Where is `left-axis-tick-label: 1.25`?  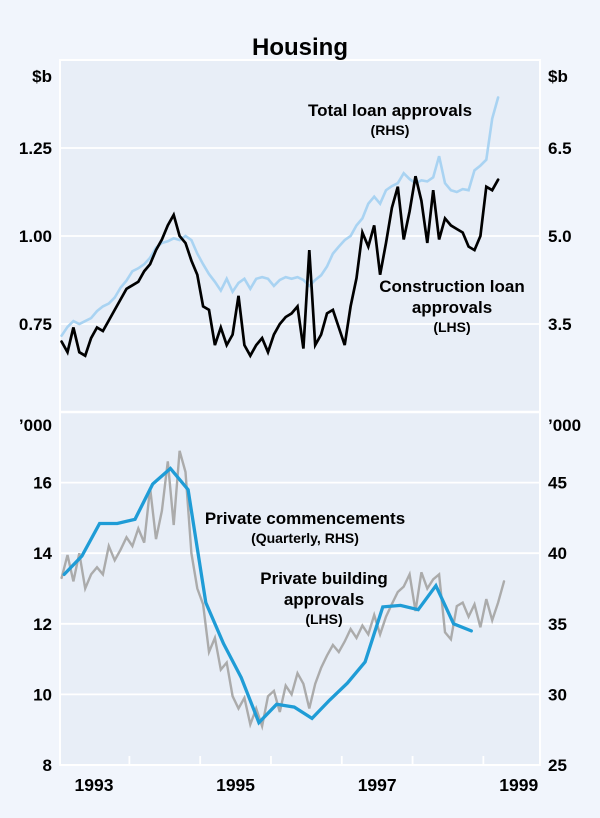
left-axis-tick-label: 1.25 is located at coordinates (35, 148).